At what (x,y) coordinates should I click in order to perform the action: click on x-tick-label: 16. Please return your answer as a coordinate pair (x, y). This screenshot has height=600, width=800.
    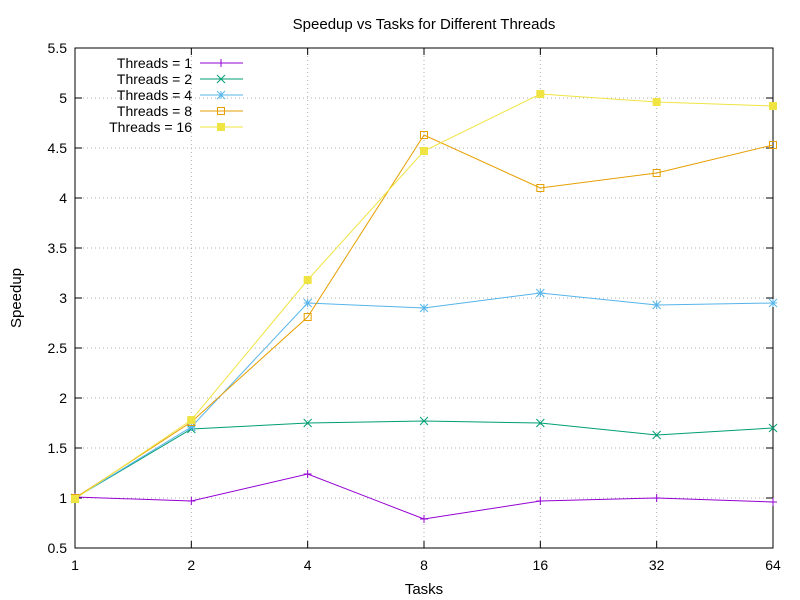
    Looking at the image, I should click on (541, 565).